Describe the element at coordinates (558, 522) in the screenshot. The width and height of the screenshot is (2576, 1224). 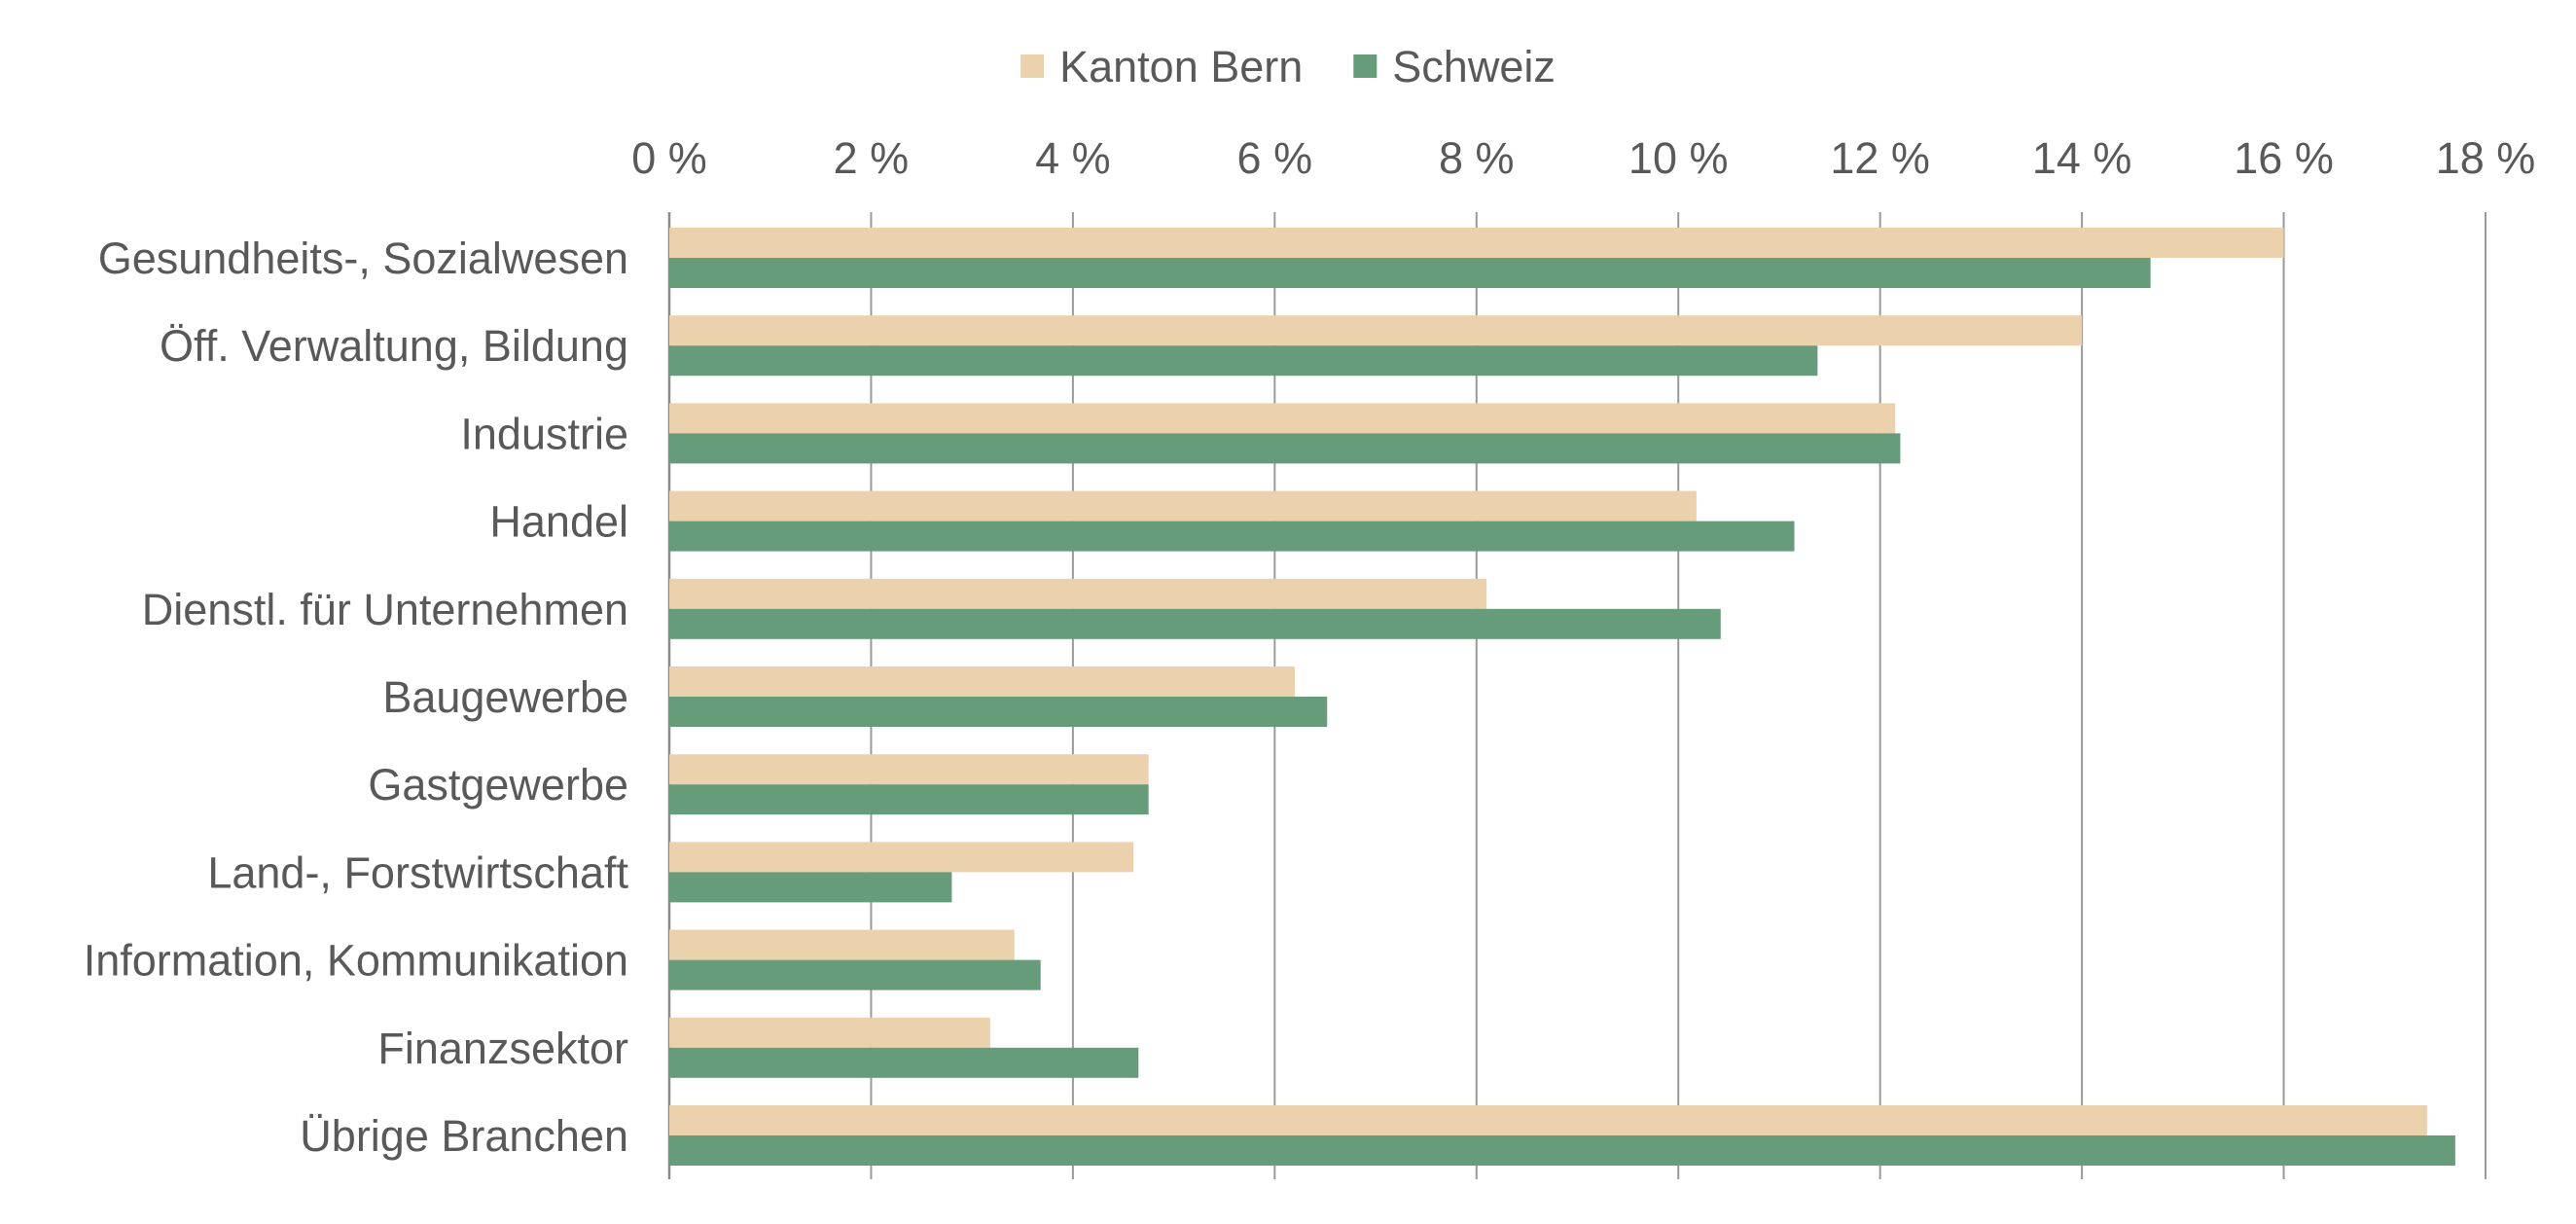
I see `category-label: Handel` at that location.